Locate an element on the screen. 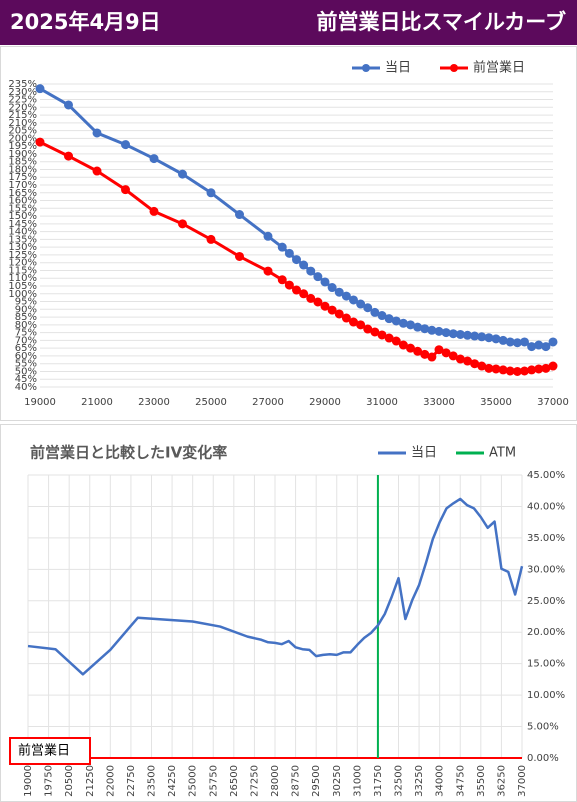 This screenshot has height=802, width=577. y-tick-label: 180% is located at coordinates (22, 169).